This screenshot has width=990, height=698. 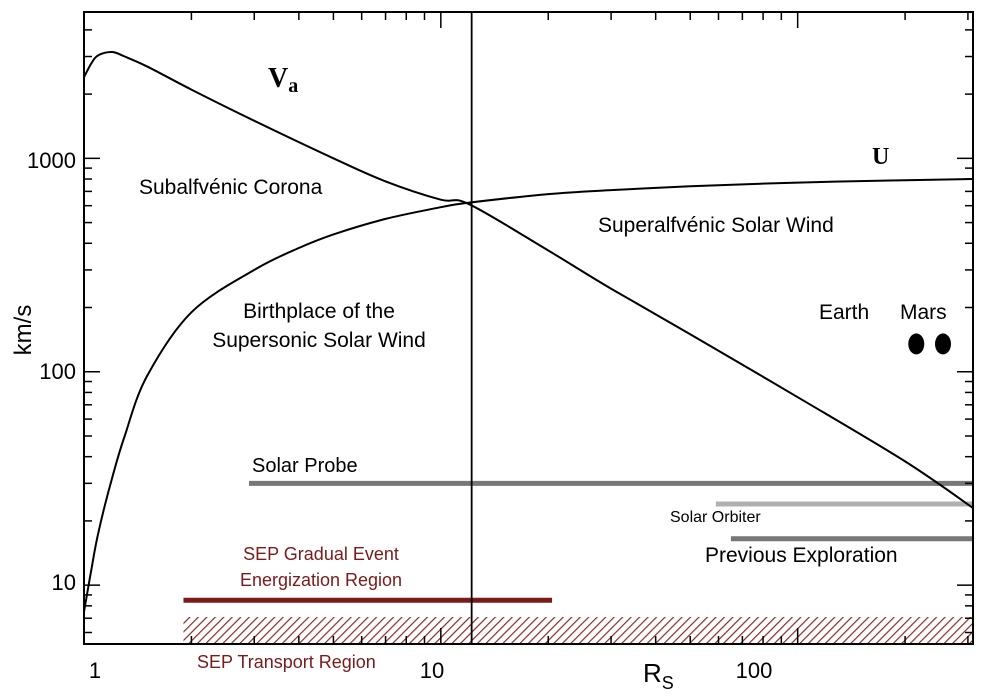 I want to click on birthplace-label-line1: Birthplace of the, so click(x=319, y=311).